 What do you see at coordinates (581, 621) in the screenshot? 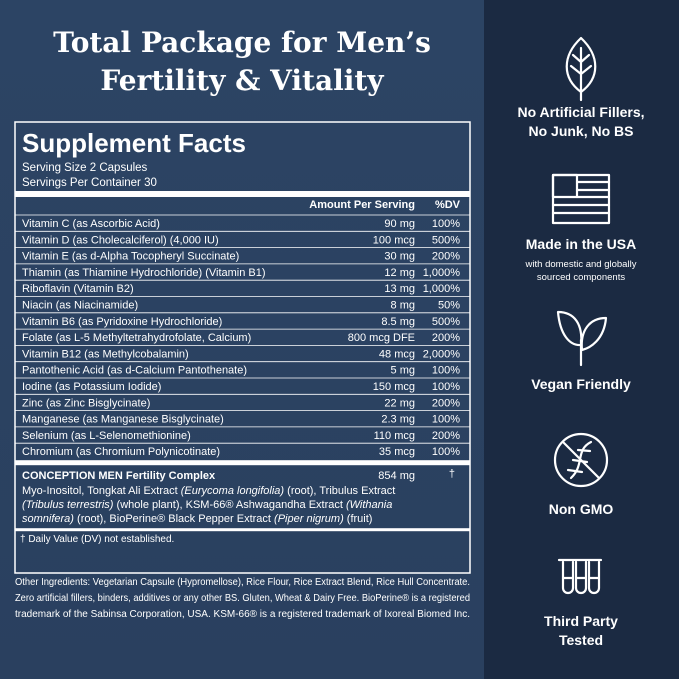
I see `feature-label: Third Party` at bounding box center [581, 621].